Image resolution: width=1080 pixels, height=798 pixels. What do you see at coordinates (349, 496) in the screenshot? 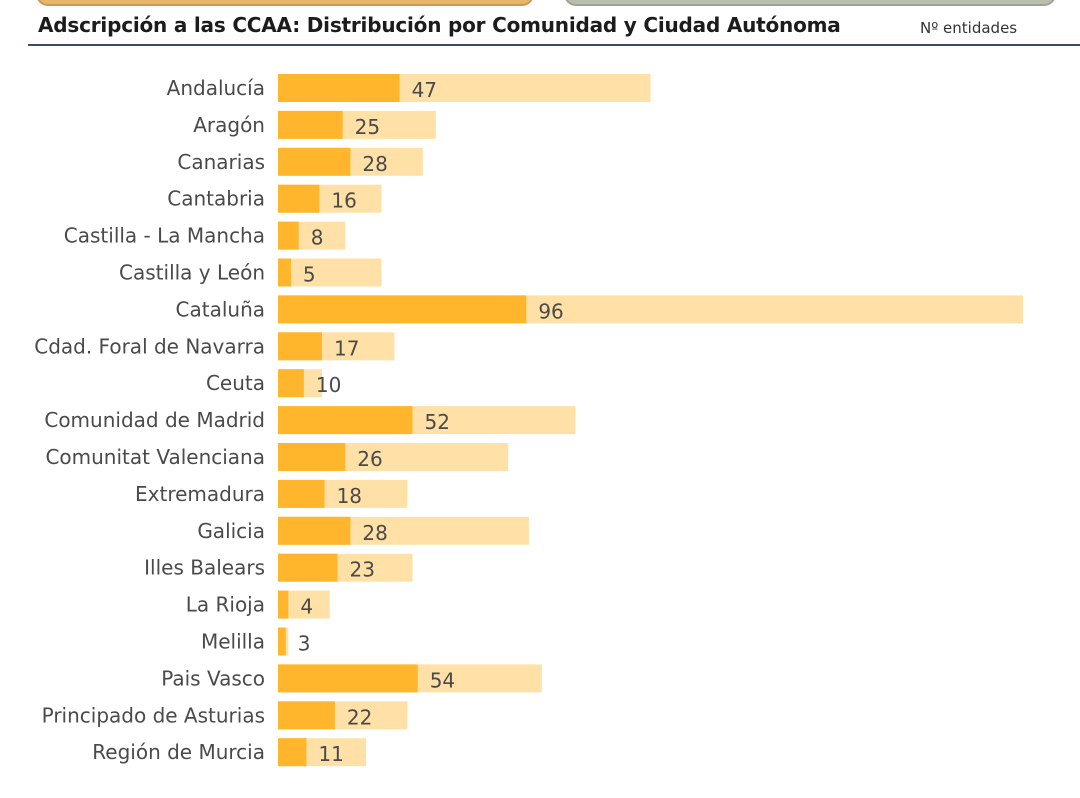
I see `value-label: 18` at bounding box center [349, 496].